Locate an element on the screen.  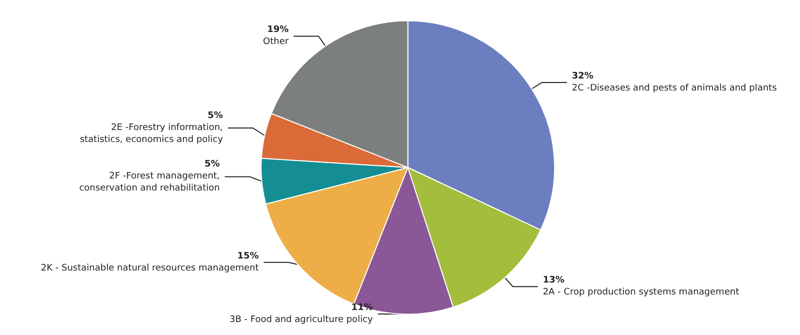
slice-label: 2F -Forest management, conservation and rehabilitation is located at coordinates (149, 183).